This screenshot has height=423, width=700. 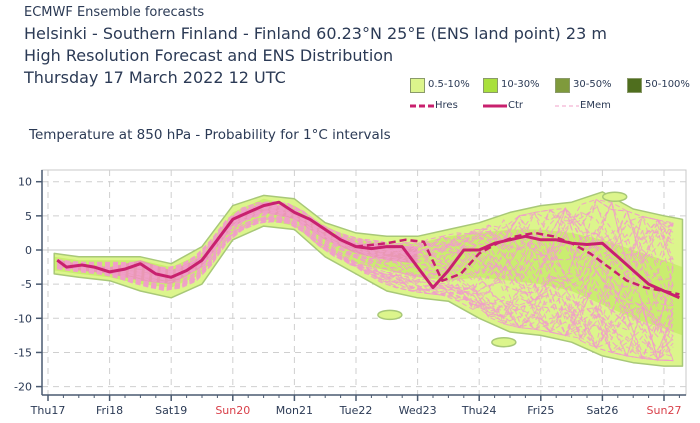 What do you see at coordinates (567, 106) in the screenshot?
I see `legend-emem-icon` at bounding box center [567, 106].